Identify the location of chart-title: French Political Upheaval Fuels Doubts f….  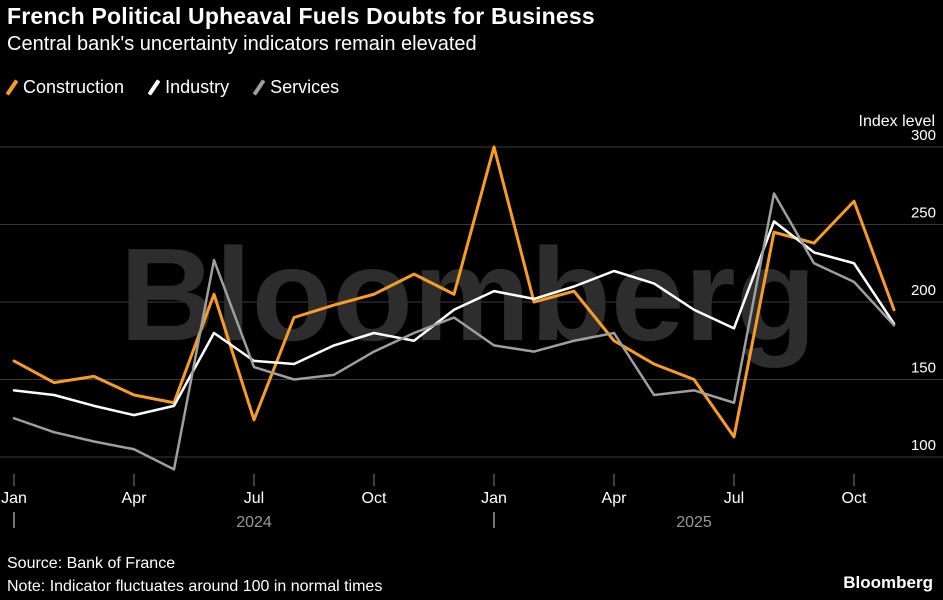
(301, 16).